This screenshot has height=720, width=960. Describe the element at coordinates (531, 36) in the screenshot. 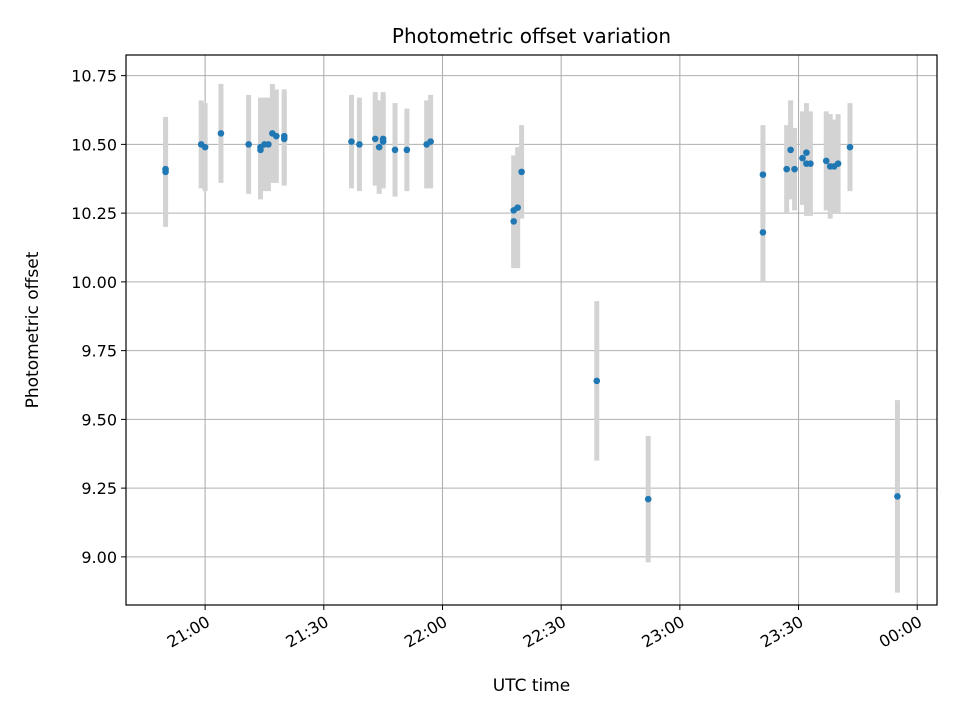

I see `chart-title: Photometric offset variation` at that location.